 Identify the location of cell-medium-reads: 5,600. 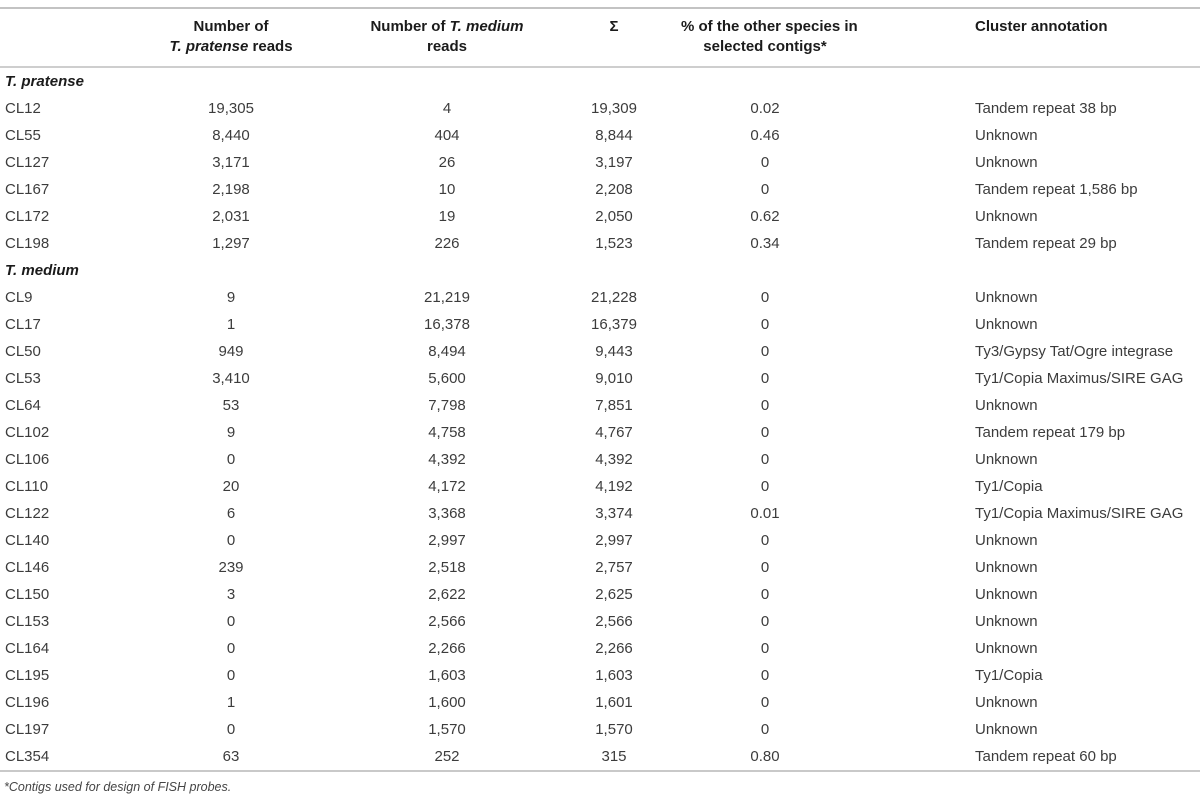
(447, 378).